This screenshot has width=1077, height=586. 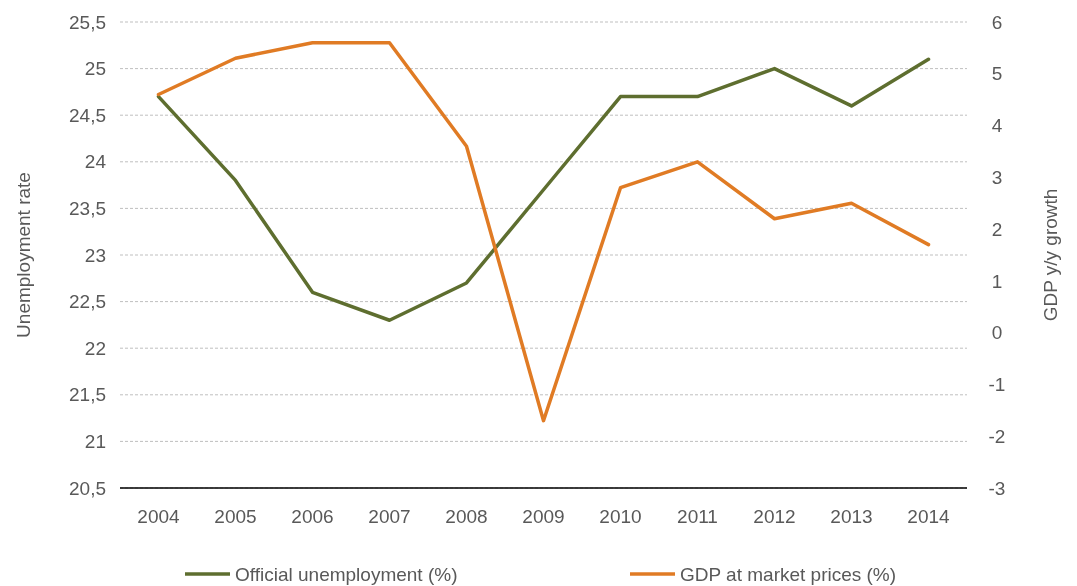 What do you see at coordinates (997, 229) in the screenshot?
I see `y2-tick-label: 2` at bounding box center [997, 229].